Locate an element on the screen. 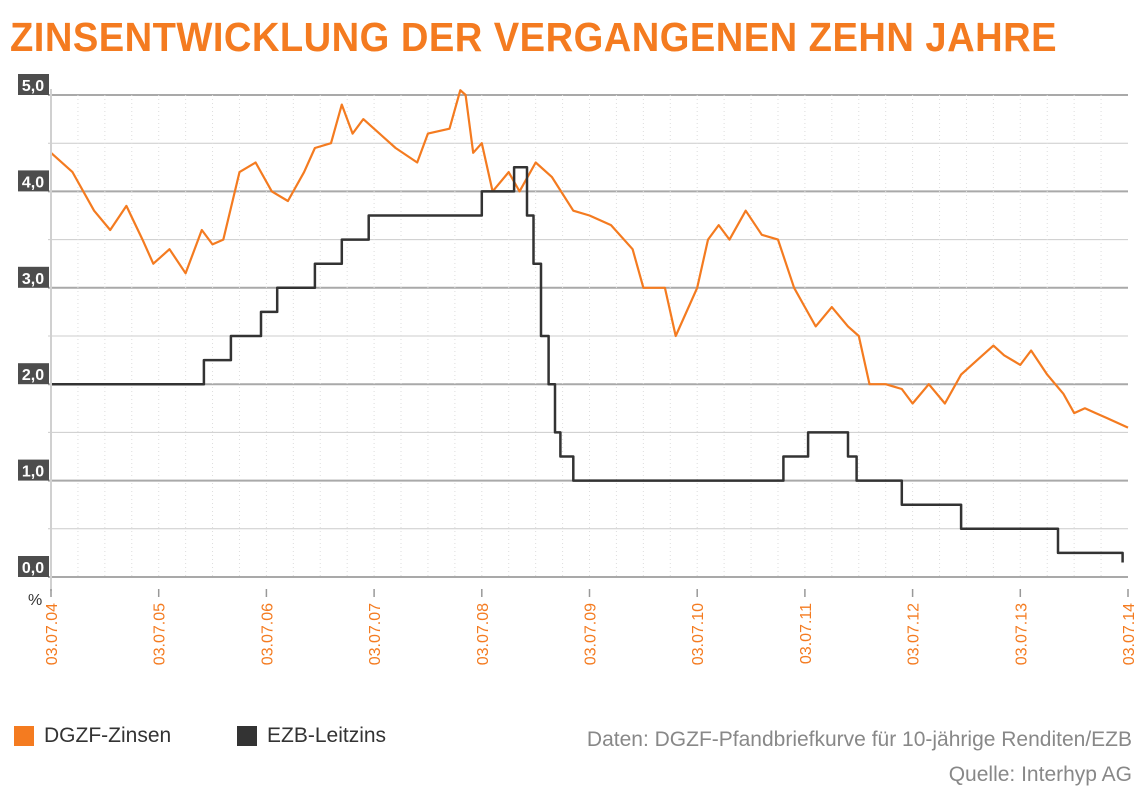  x-tick-label: 03.07.07 is located at coordinates (375, 634).